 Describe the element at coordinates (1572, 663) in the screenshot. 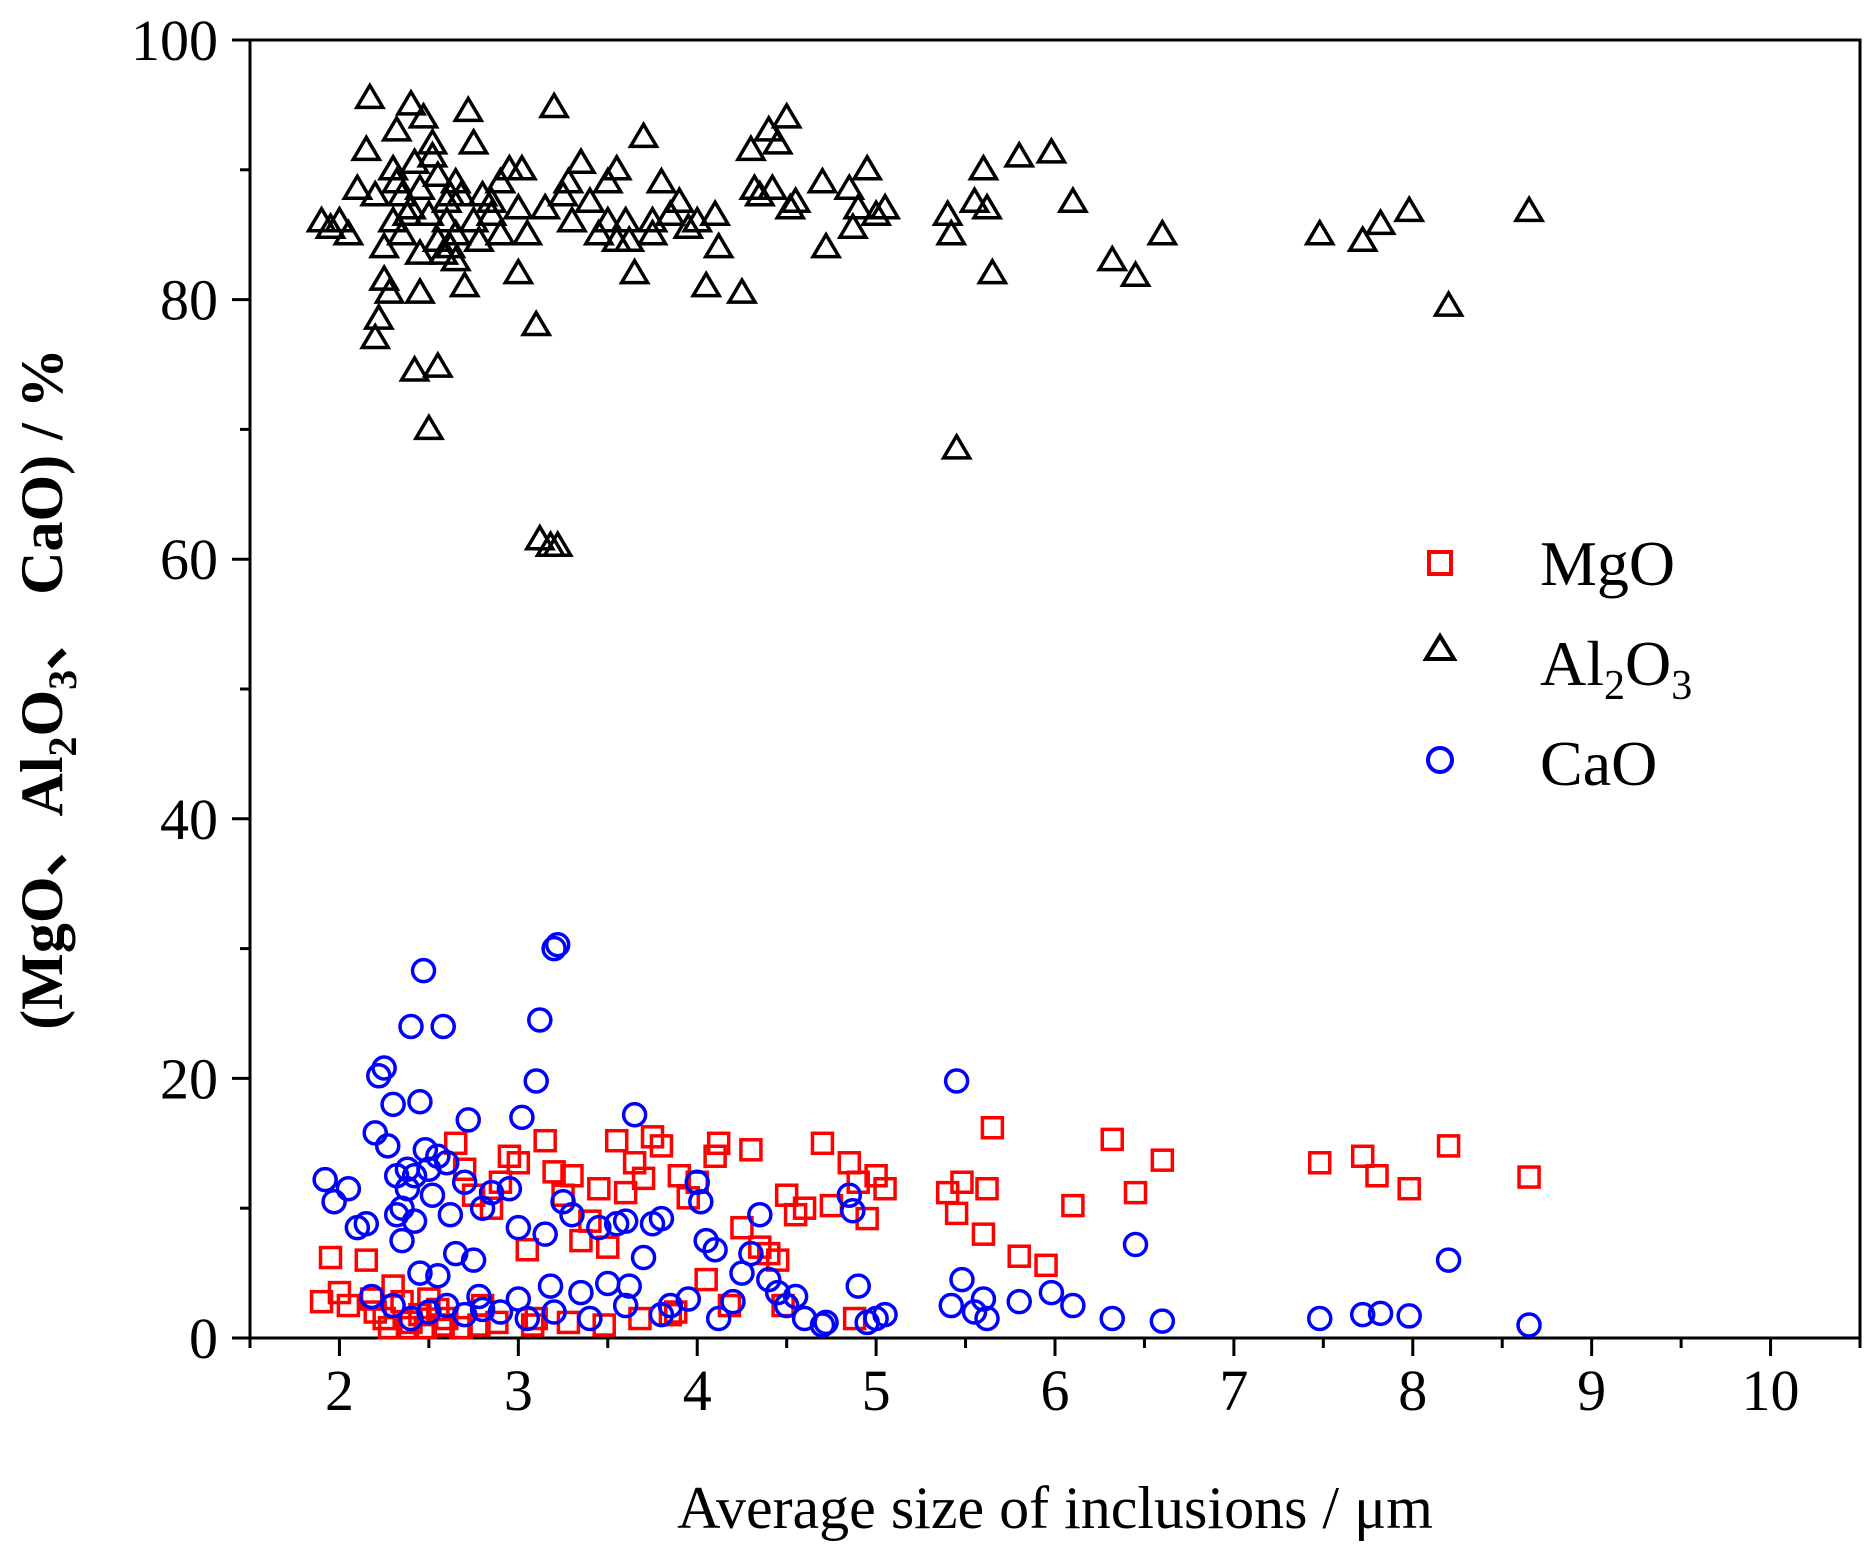

I see `legend-label-part: Al` at that location.